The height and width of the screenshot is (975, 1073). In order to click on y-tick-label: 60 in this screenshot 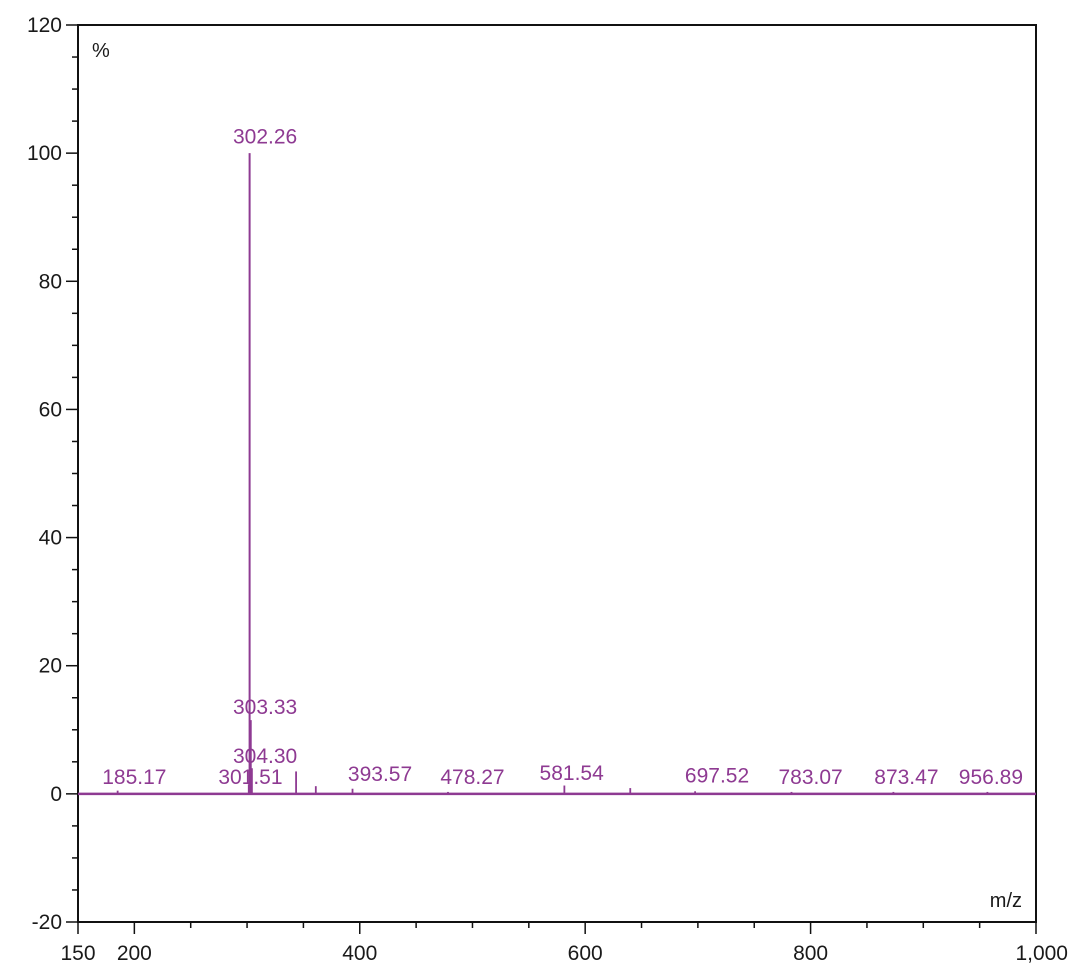, I will do `click(50, 409)`.